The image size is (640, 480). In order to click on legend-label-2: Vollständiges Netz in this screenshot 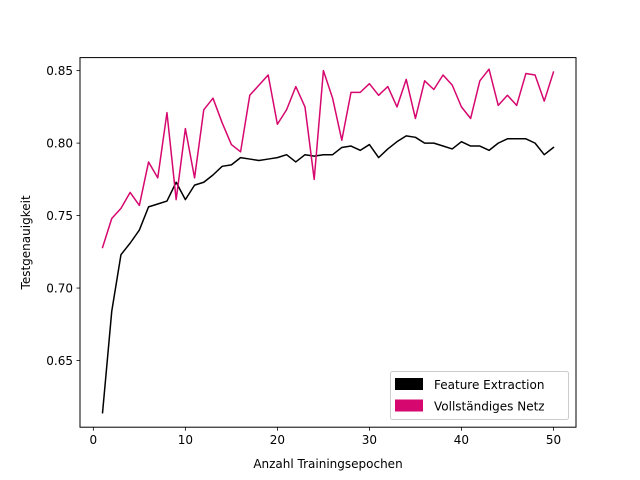, I will do `click(489, 407)`.